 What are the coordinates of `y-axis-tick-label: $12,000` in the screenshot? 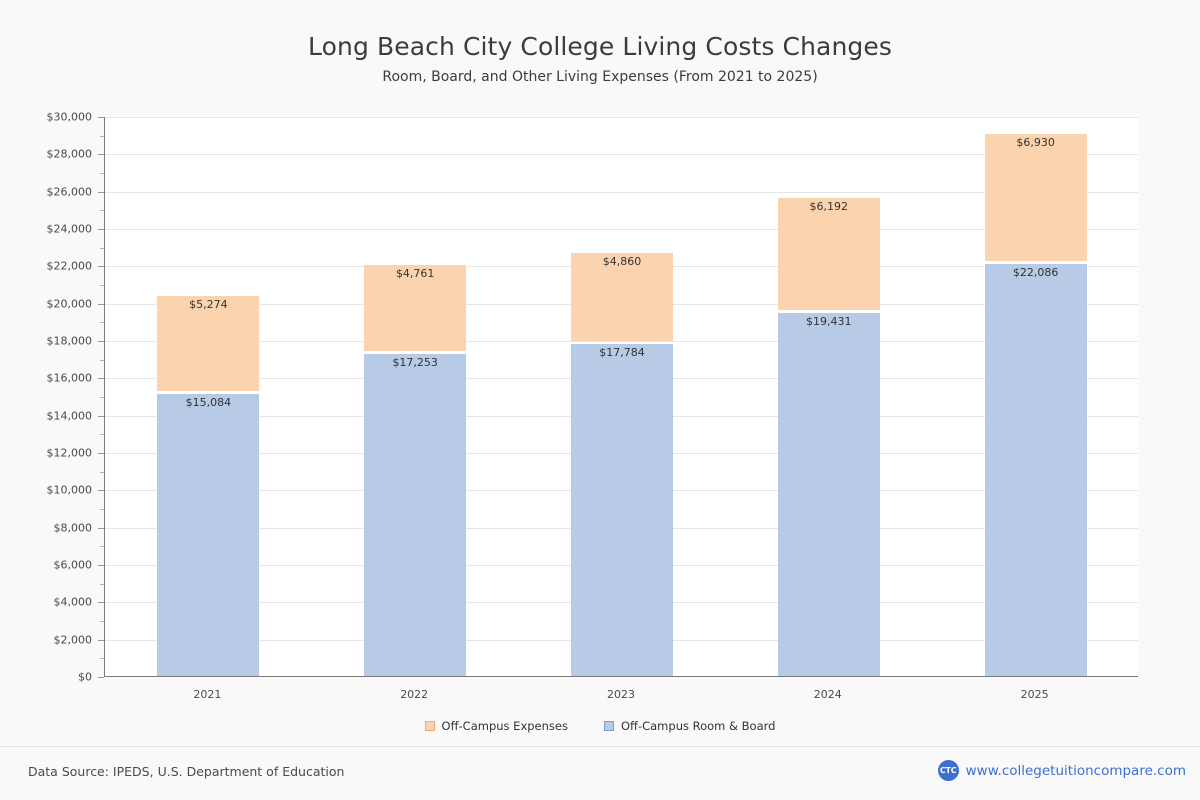 It's located at (69, 453).